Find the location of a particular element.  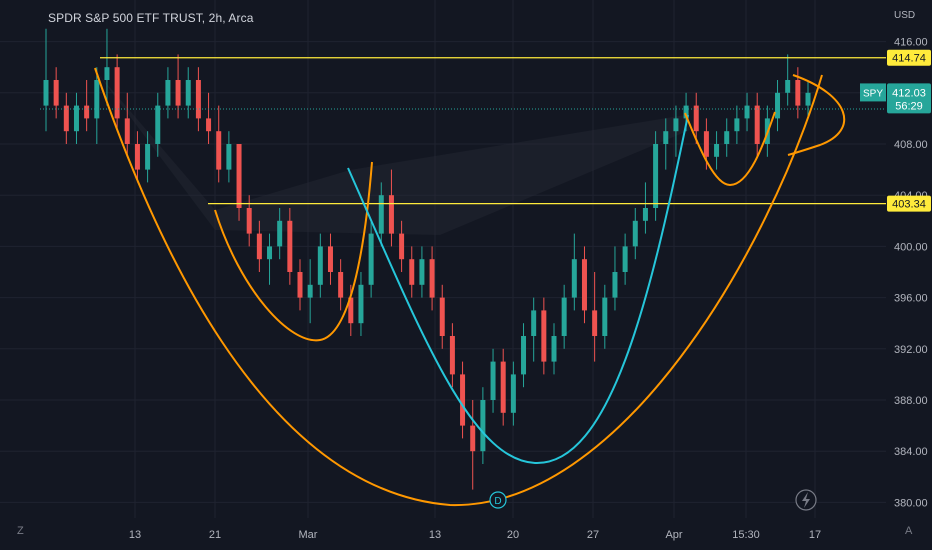

symbol-badge-text: SPY is located at coordinates (873, 93).